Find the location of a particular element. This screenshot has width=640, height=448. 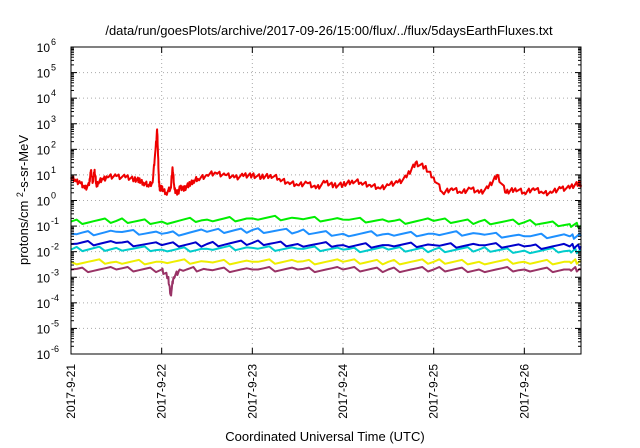

x-tick-label: 2017-9-24 is located at coordinates (343, 391).